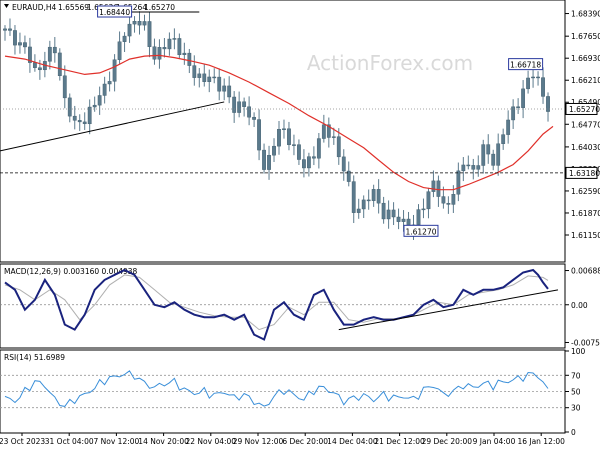 The height and width of the screenshot is (450, 600). I want to click on rsi-plot, so click(282, 389).